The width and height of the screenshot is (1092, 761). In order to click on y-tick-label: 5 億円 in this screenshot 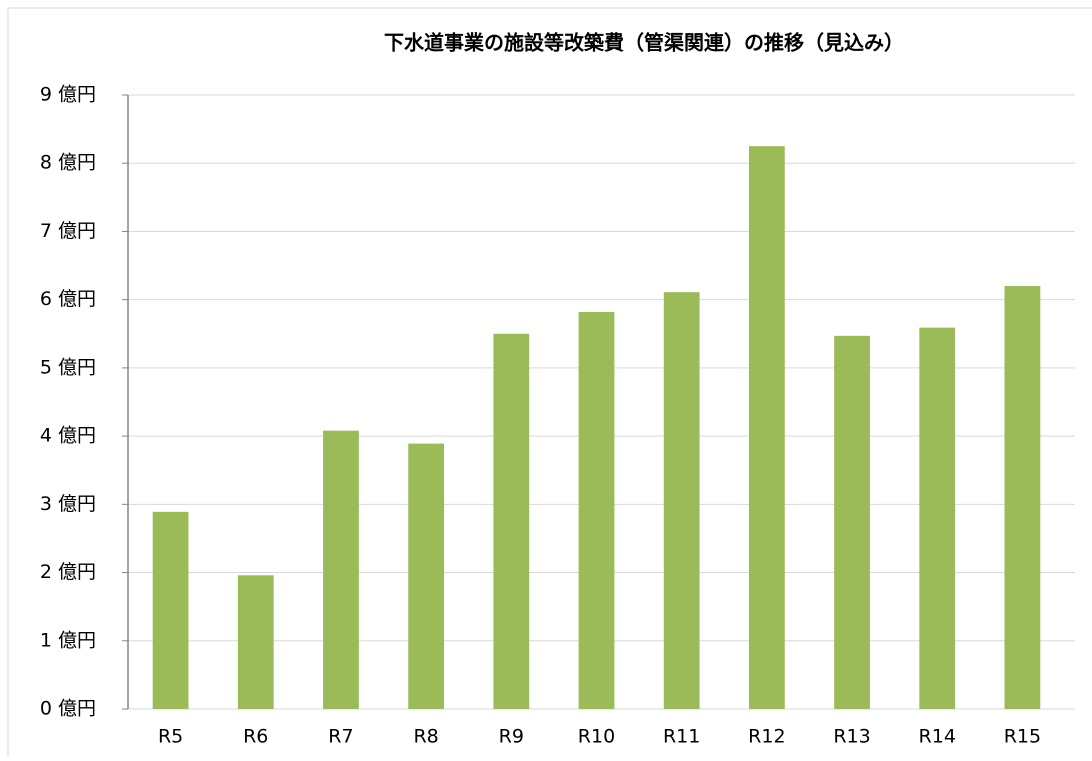, I will do `click(68, 367)`.